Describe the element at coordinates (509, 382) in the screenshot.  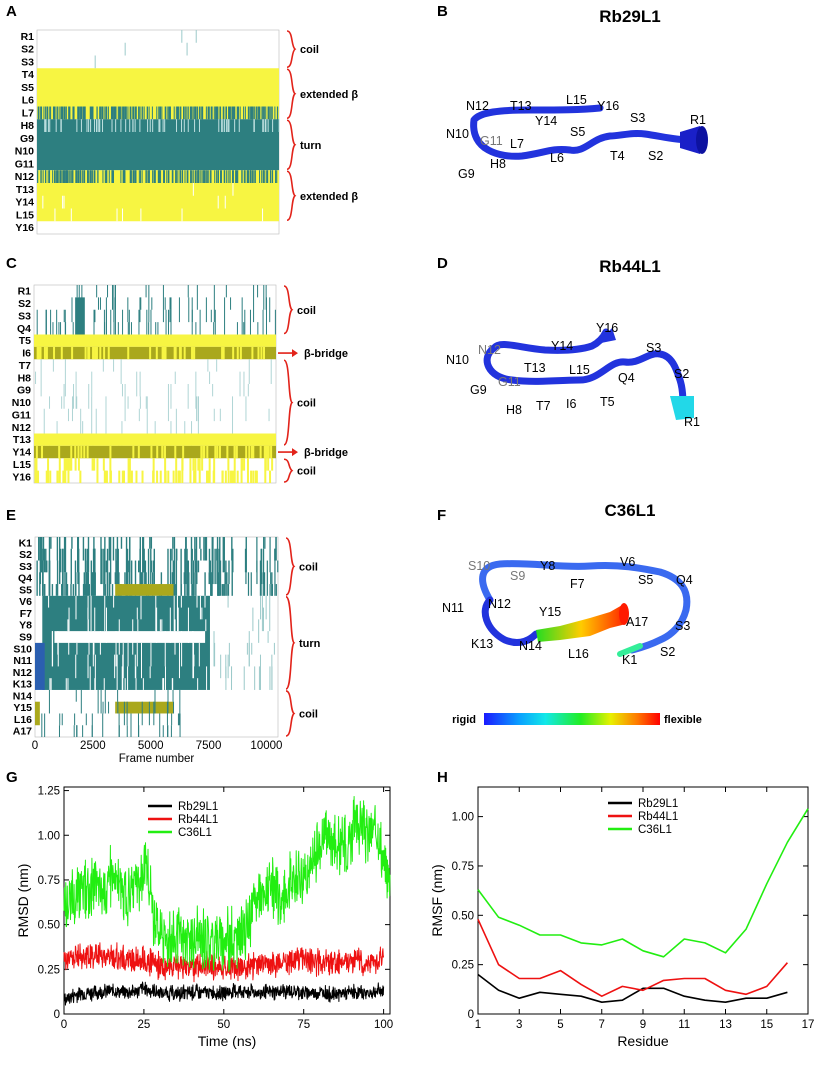
I see `residue-label: G11` at that location.